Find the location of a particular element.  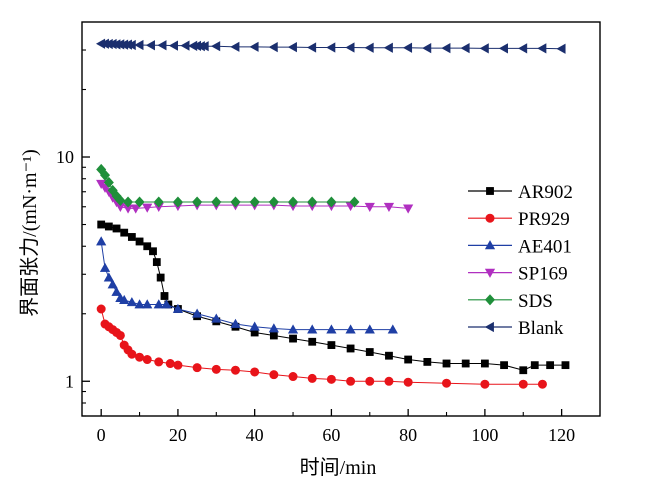

series-sds is located at coordinates (228, 185).